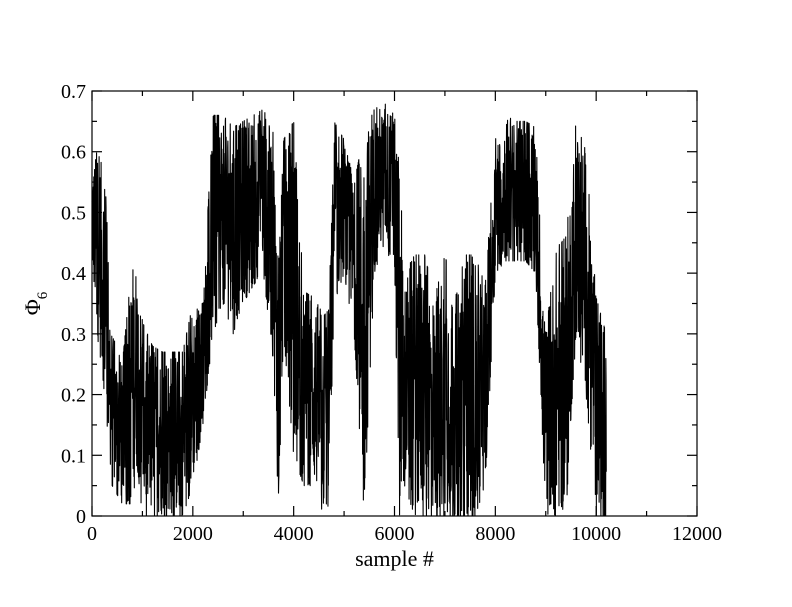 This screenshot has width=792, height=607. Describe the element at coordinates (81, 517) in the screenshot. I see `y-tick-label: 0` at that location.